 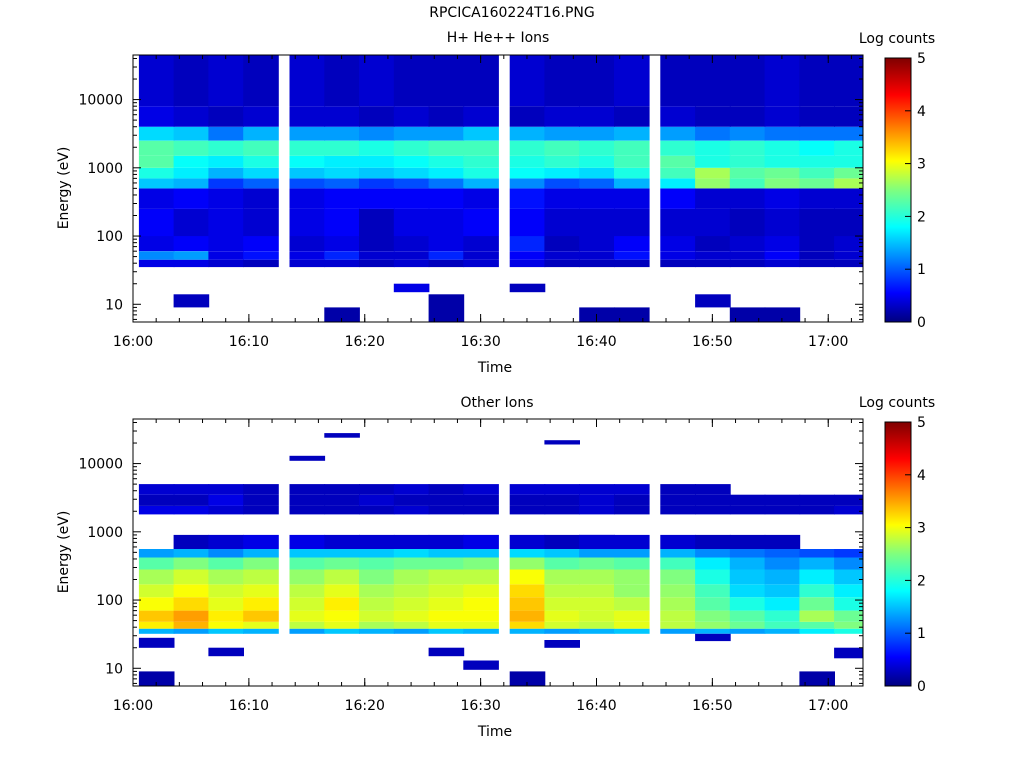 What do you see at coordinates (915, 555) in the screenshot?
I see `colorbar-ticks: 0 1 2 3 4 5` at bounding box center [915, 555].